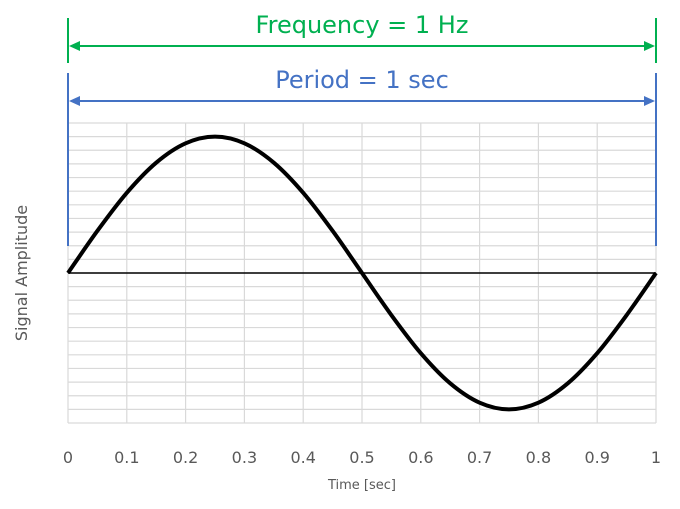  What do you see at coordinates (126, 457) in the screenshot?
I see `x-tick-label: 0.1` at bounding box center [126, 457].